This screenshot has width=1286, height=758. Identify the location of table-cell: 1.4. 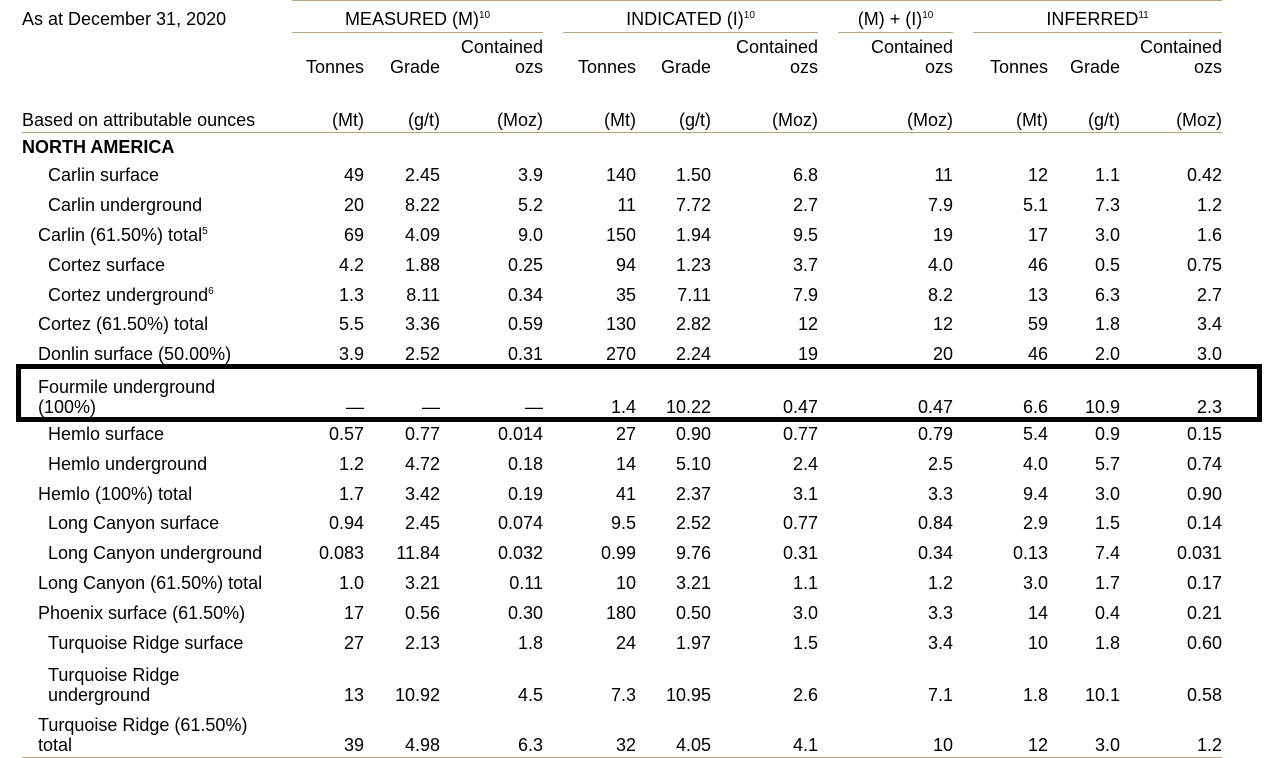
(623, 407).